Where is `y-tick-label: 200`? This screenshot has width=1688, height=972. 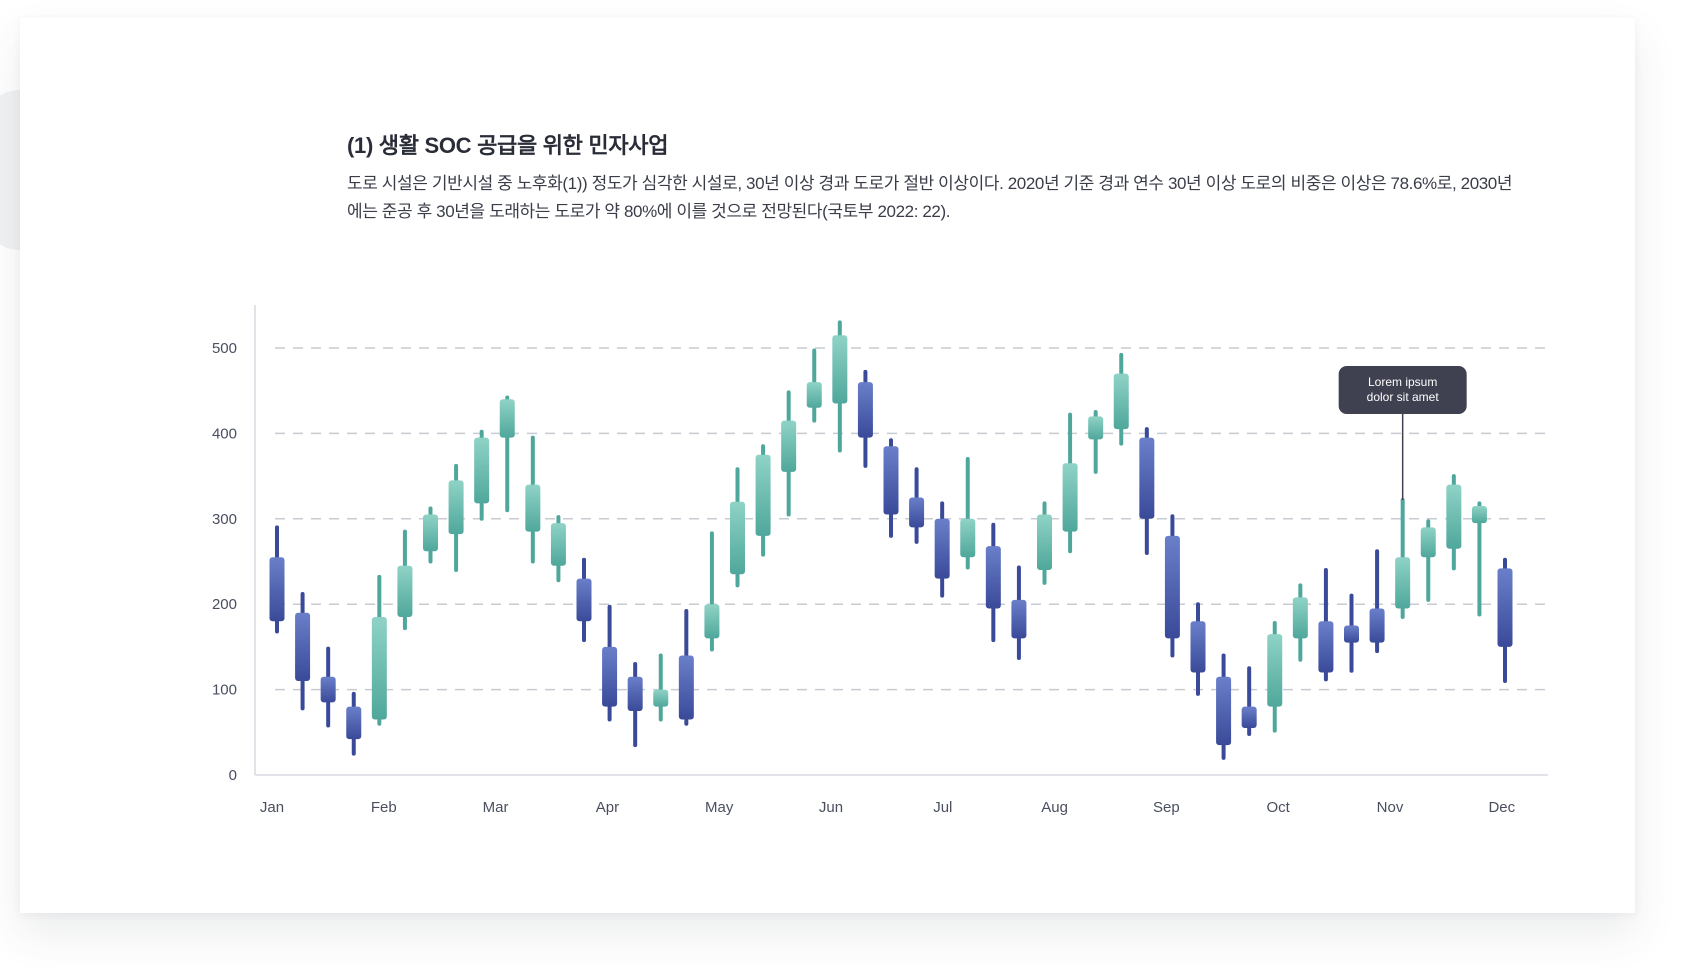
y-tick-label: 200 is located at coordinates (224, 604).